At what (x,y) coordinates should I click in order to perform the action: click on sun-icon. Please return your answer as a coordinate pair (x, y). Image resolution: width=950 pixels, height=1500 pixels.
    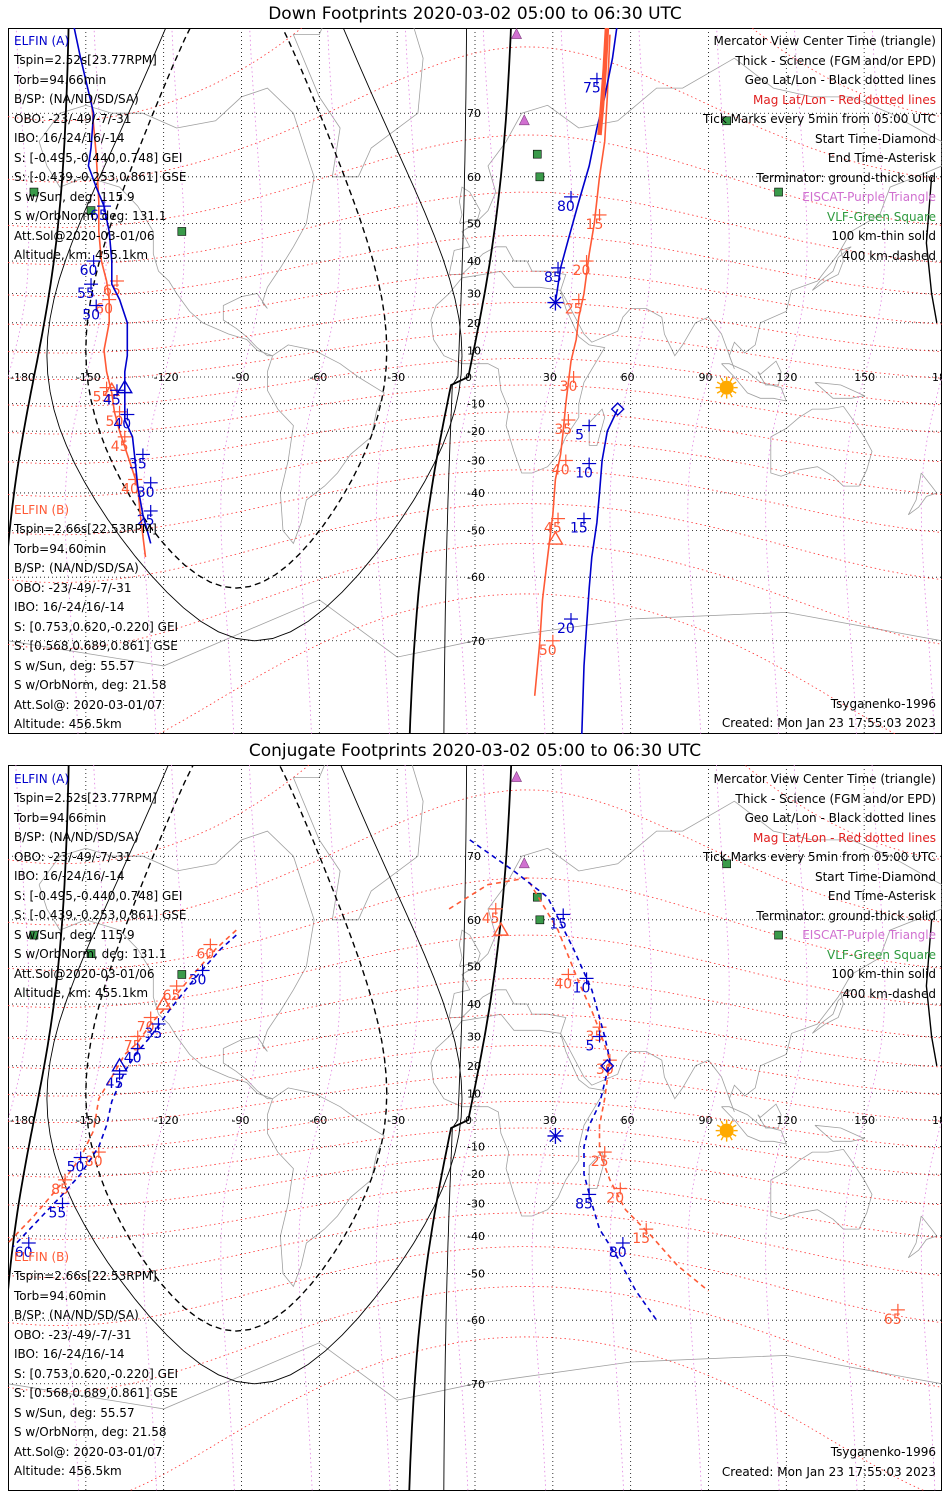
    Looking at the image, I should click on (726, 387).